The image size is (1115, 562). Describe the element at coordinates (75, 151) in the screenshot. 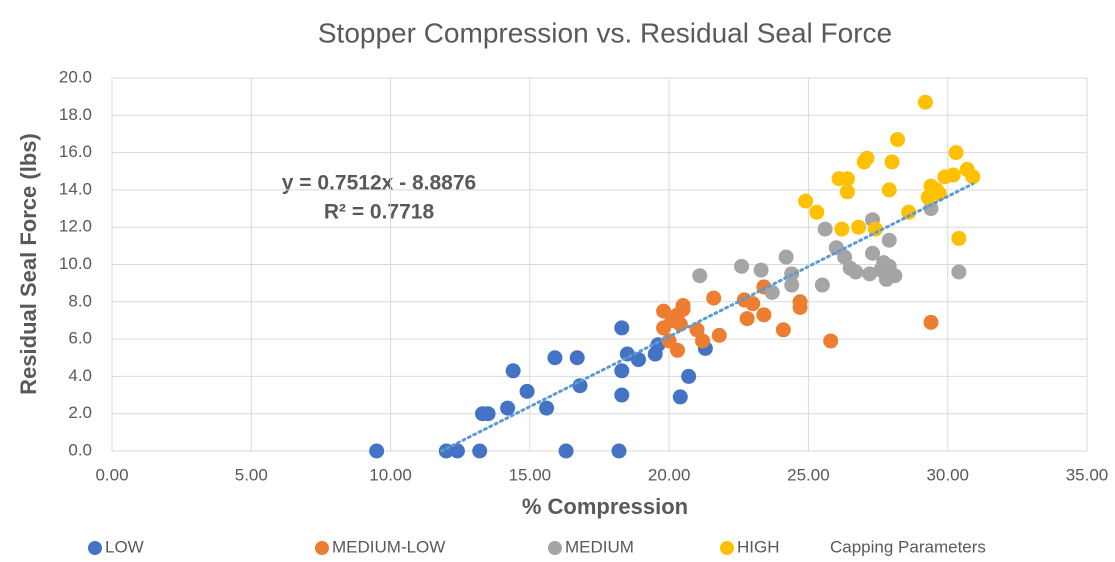

I see `y-tick-label: 16.0` at that location.